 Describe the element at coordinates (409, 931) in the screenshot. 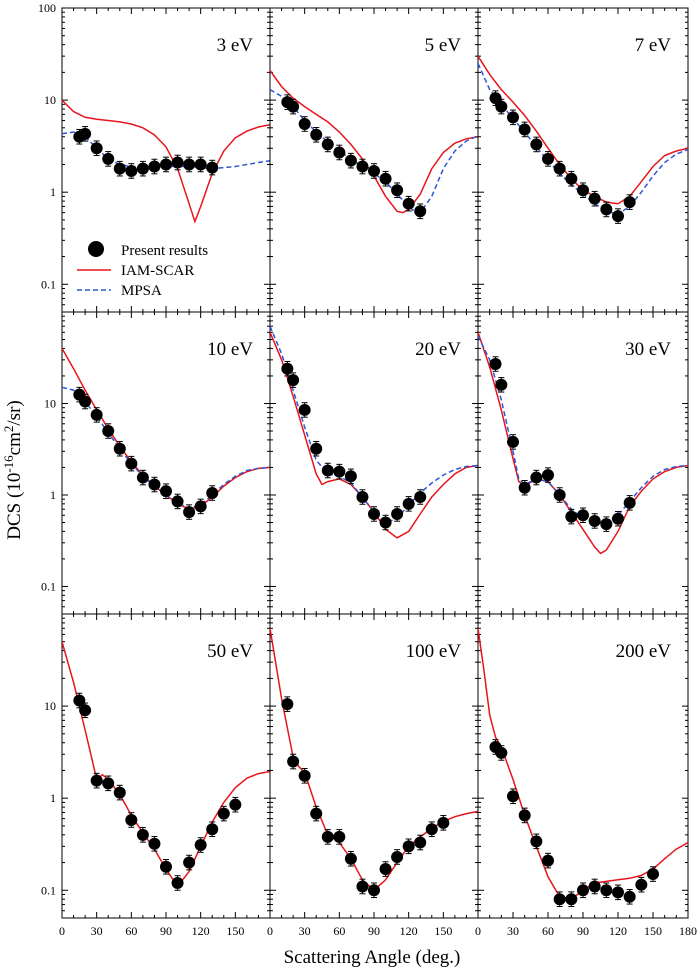

I see `x-tick-label: 120` at that location.